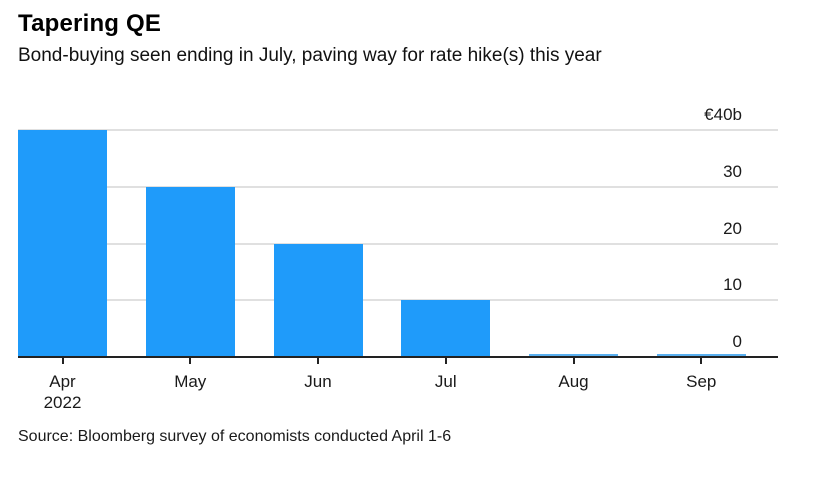 The height and width of the screenshot is (477, 828). I want to click on x-tick-may, so click(190, 361).